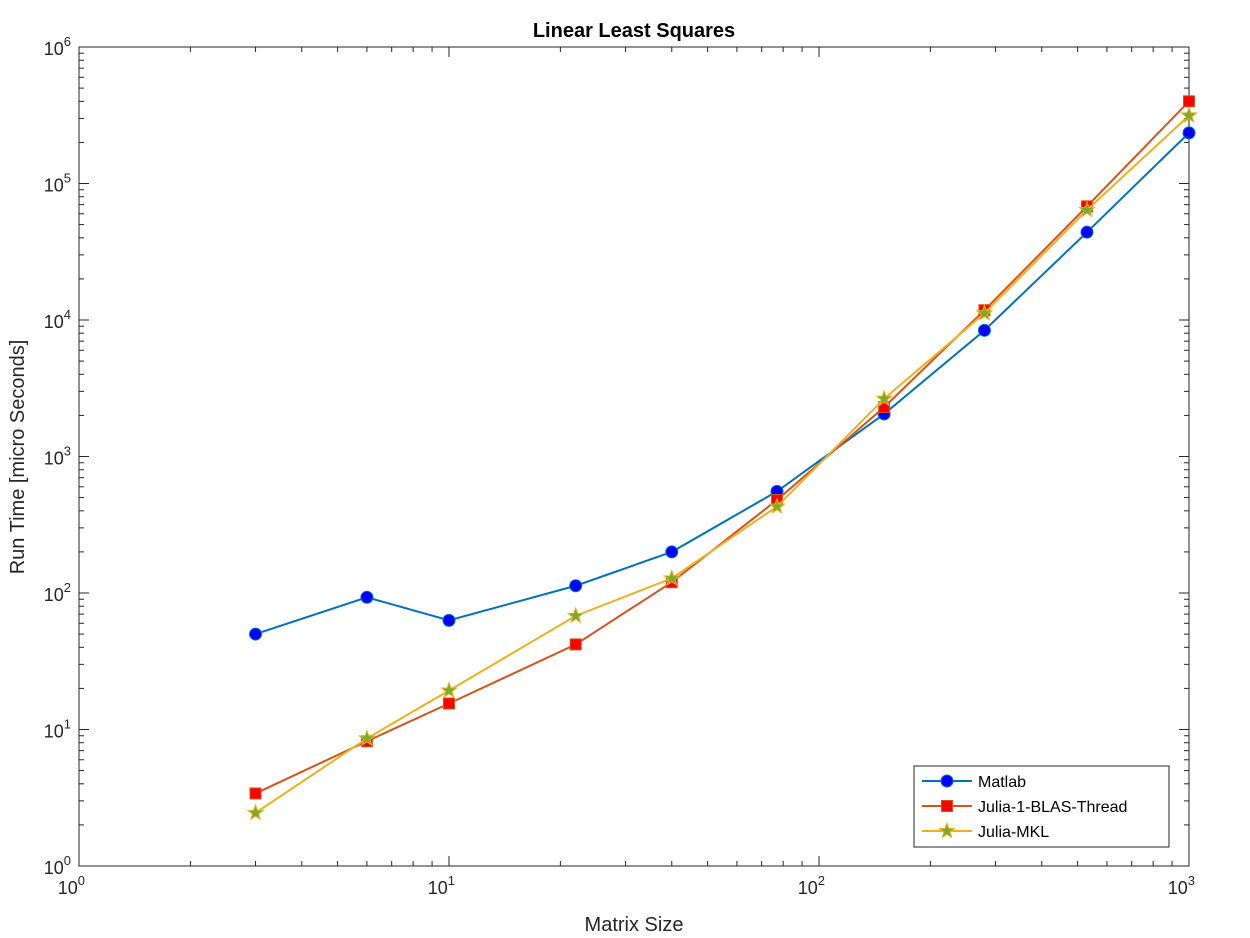 Image resolution: width=1250 pixels, height=938 pixels. I want to click on x-tick-label: 10³, so click(1181, 885).